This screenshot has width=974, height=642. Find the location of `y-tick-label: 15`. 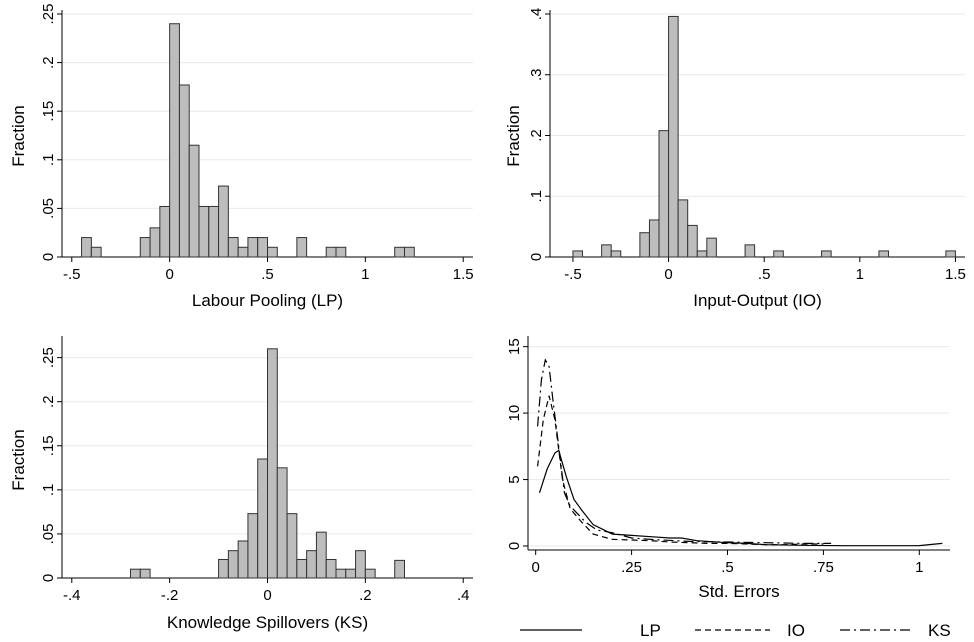

y-tick-label: 15 is located at coordinates (514, 346).